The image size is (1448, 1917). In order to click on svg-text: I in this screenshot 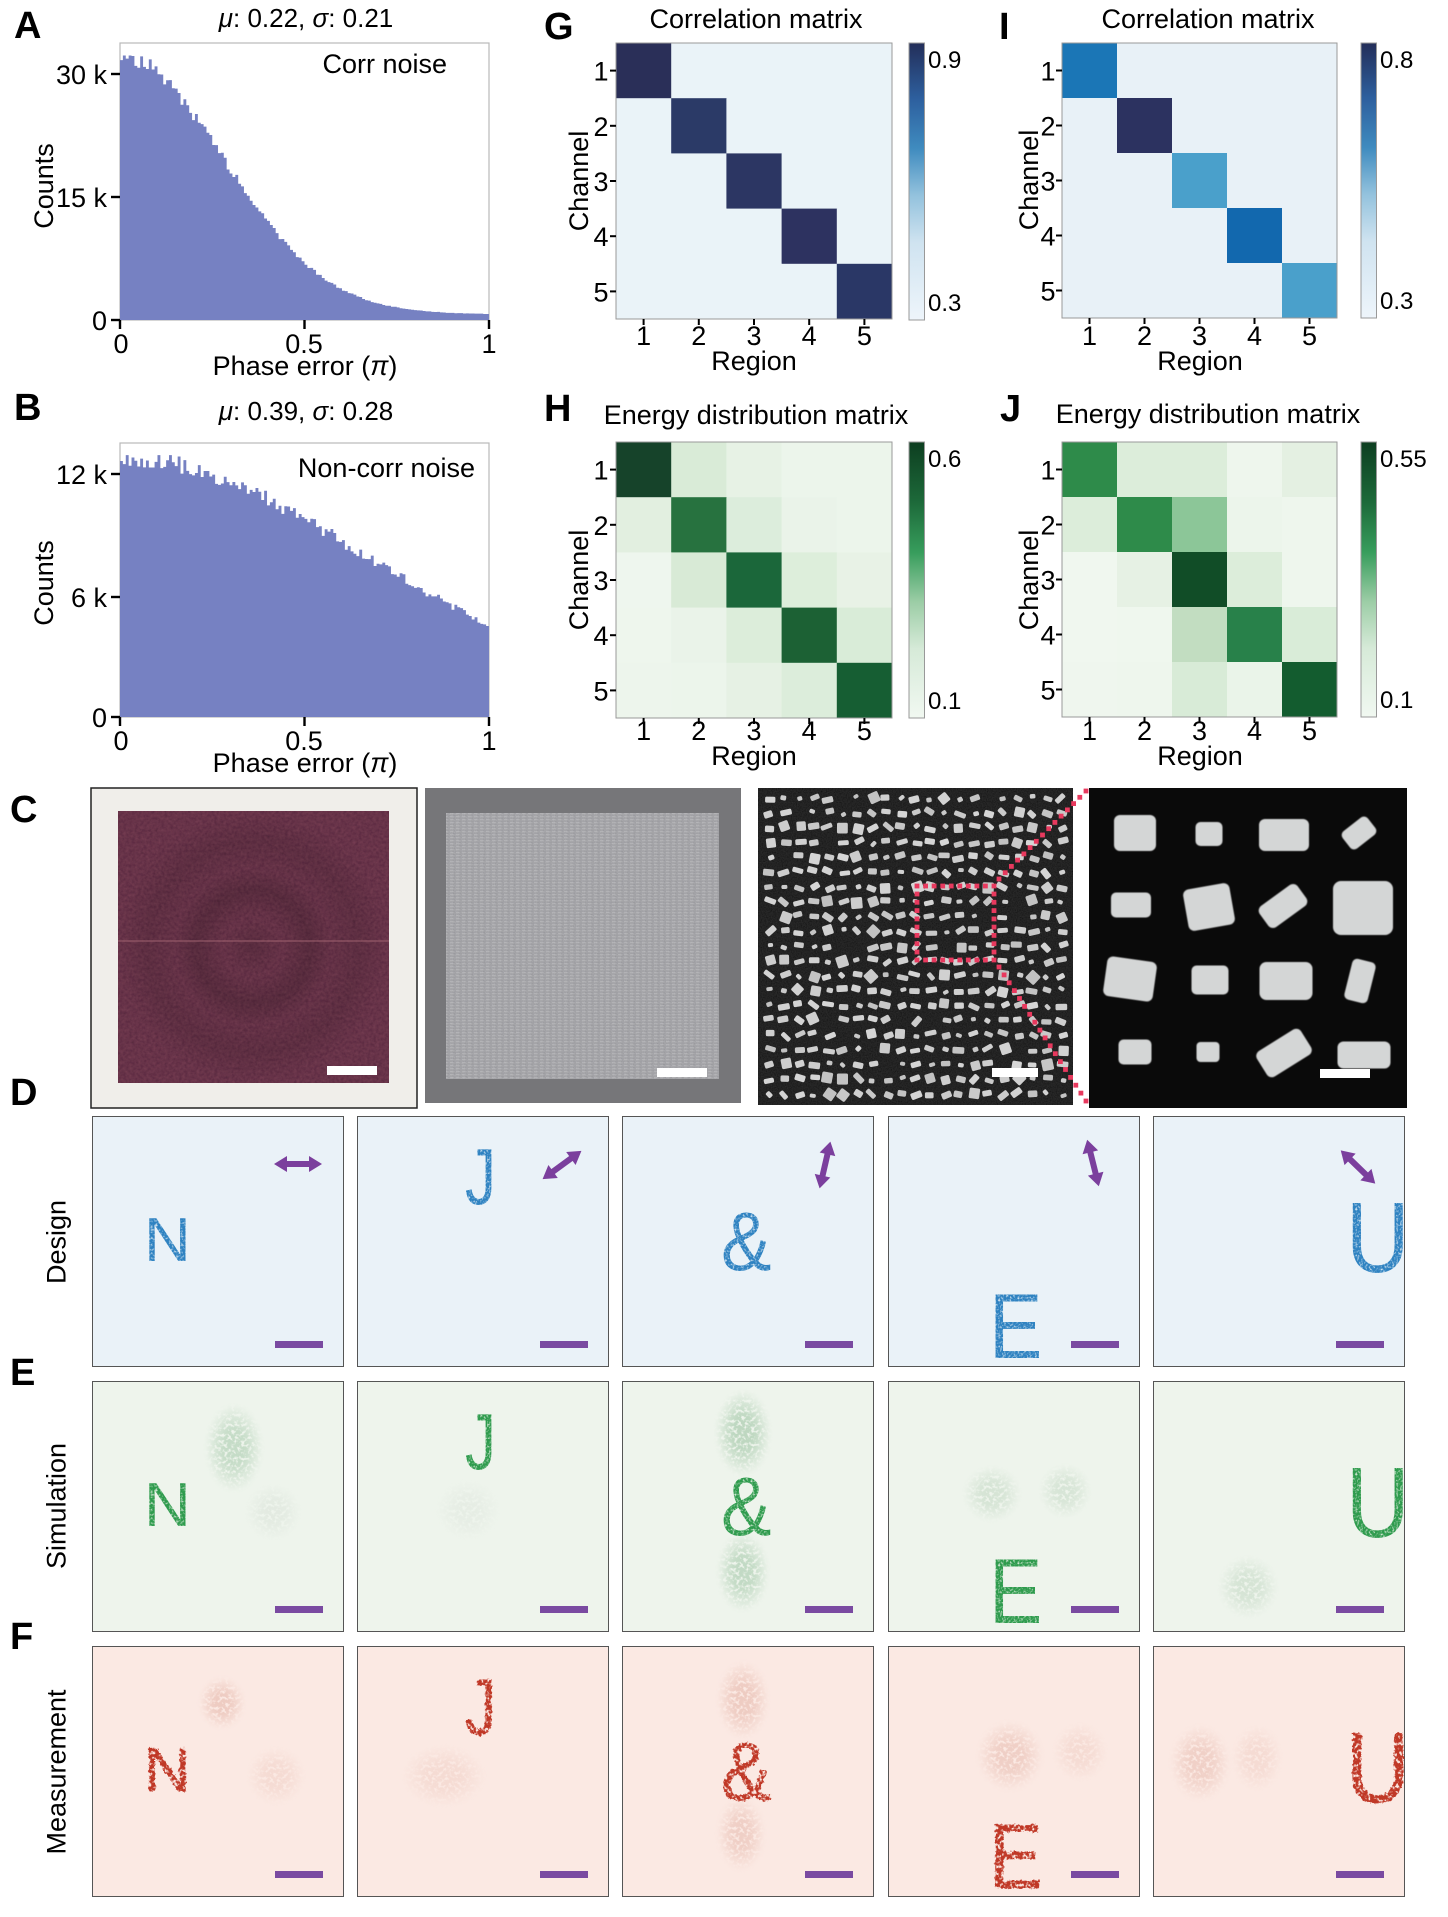, I will do `click(1004, 27)`.